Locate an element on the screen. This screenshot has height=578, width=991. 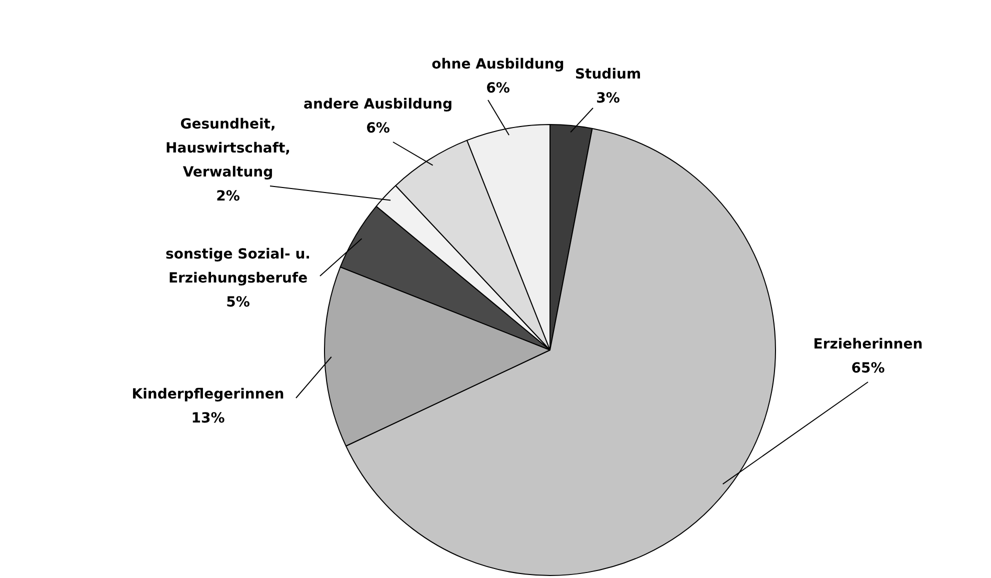
data-label: 13% is located at coordinates (208, 418).